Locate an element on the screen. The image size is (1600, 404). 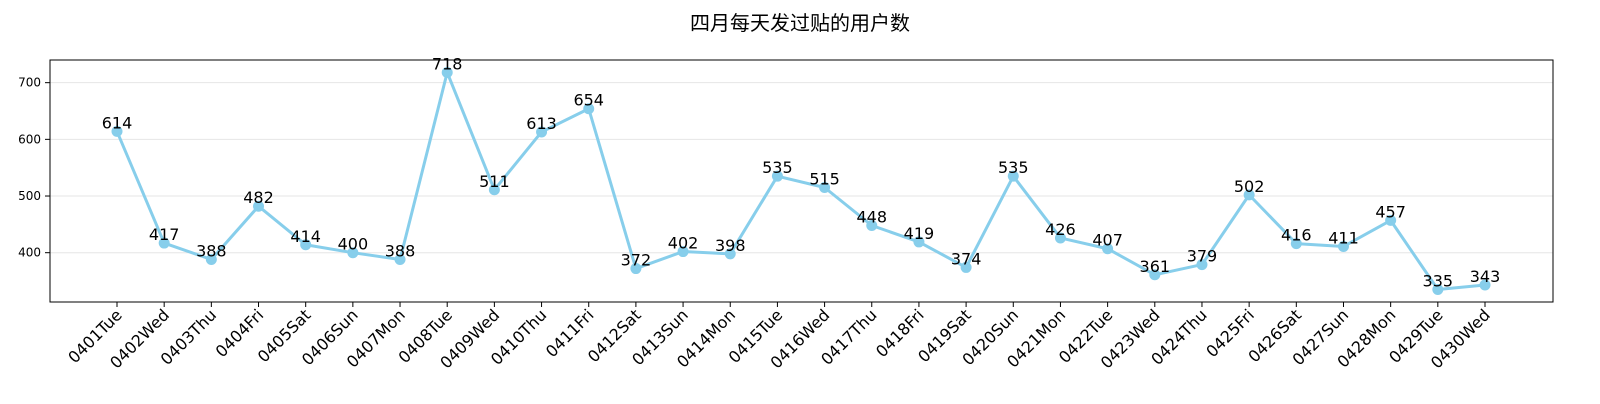
data-label: 416 is located at coordinates (1296, 235).